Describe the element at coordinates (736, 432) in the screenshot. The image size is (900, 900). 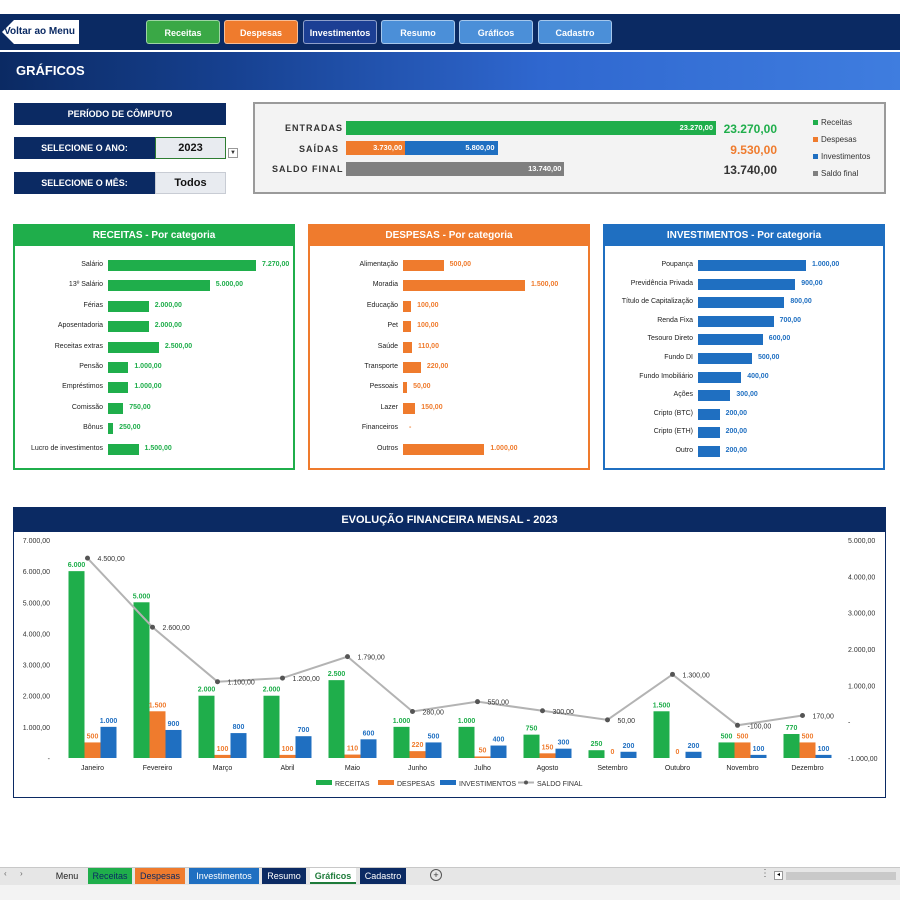
I see `category-value: 200,00` at that location.